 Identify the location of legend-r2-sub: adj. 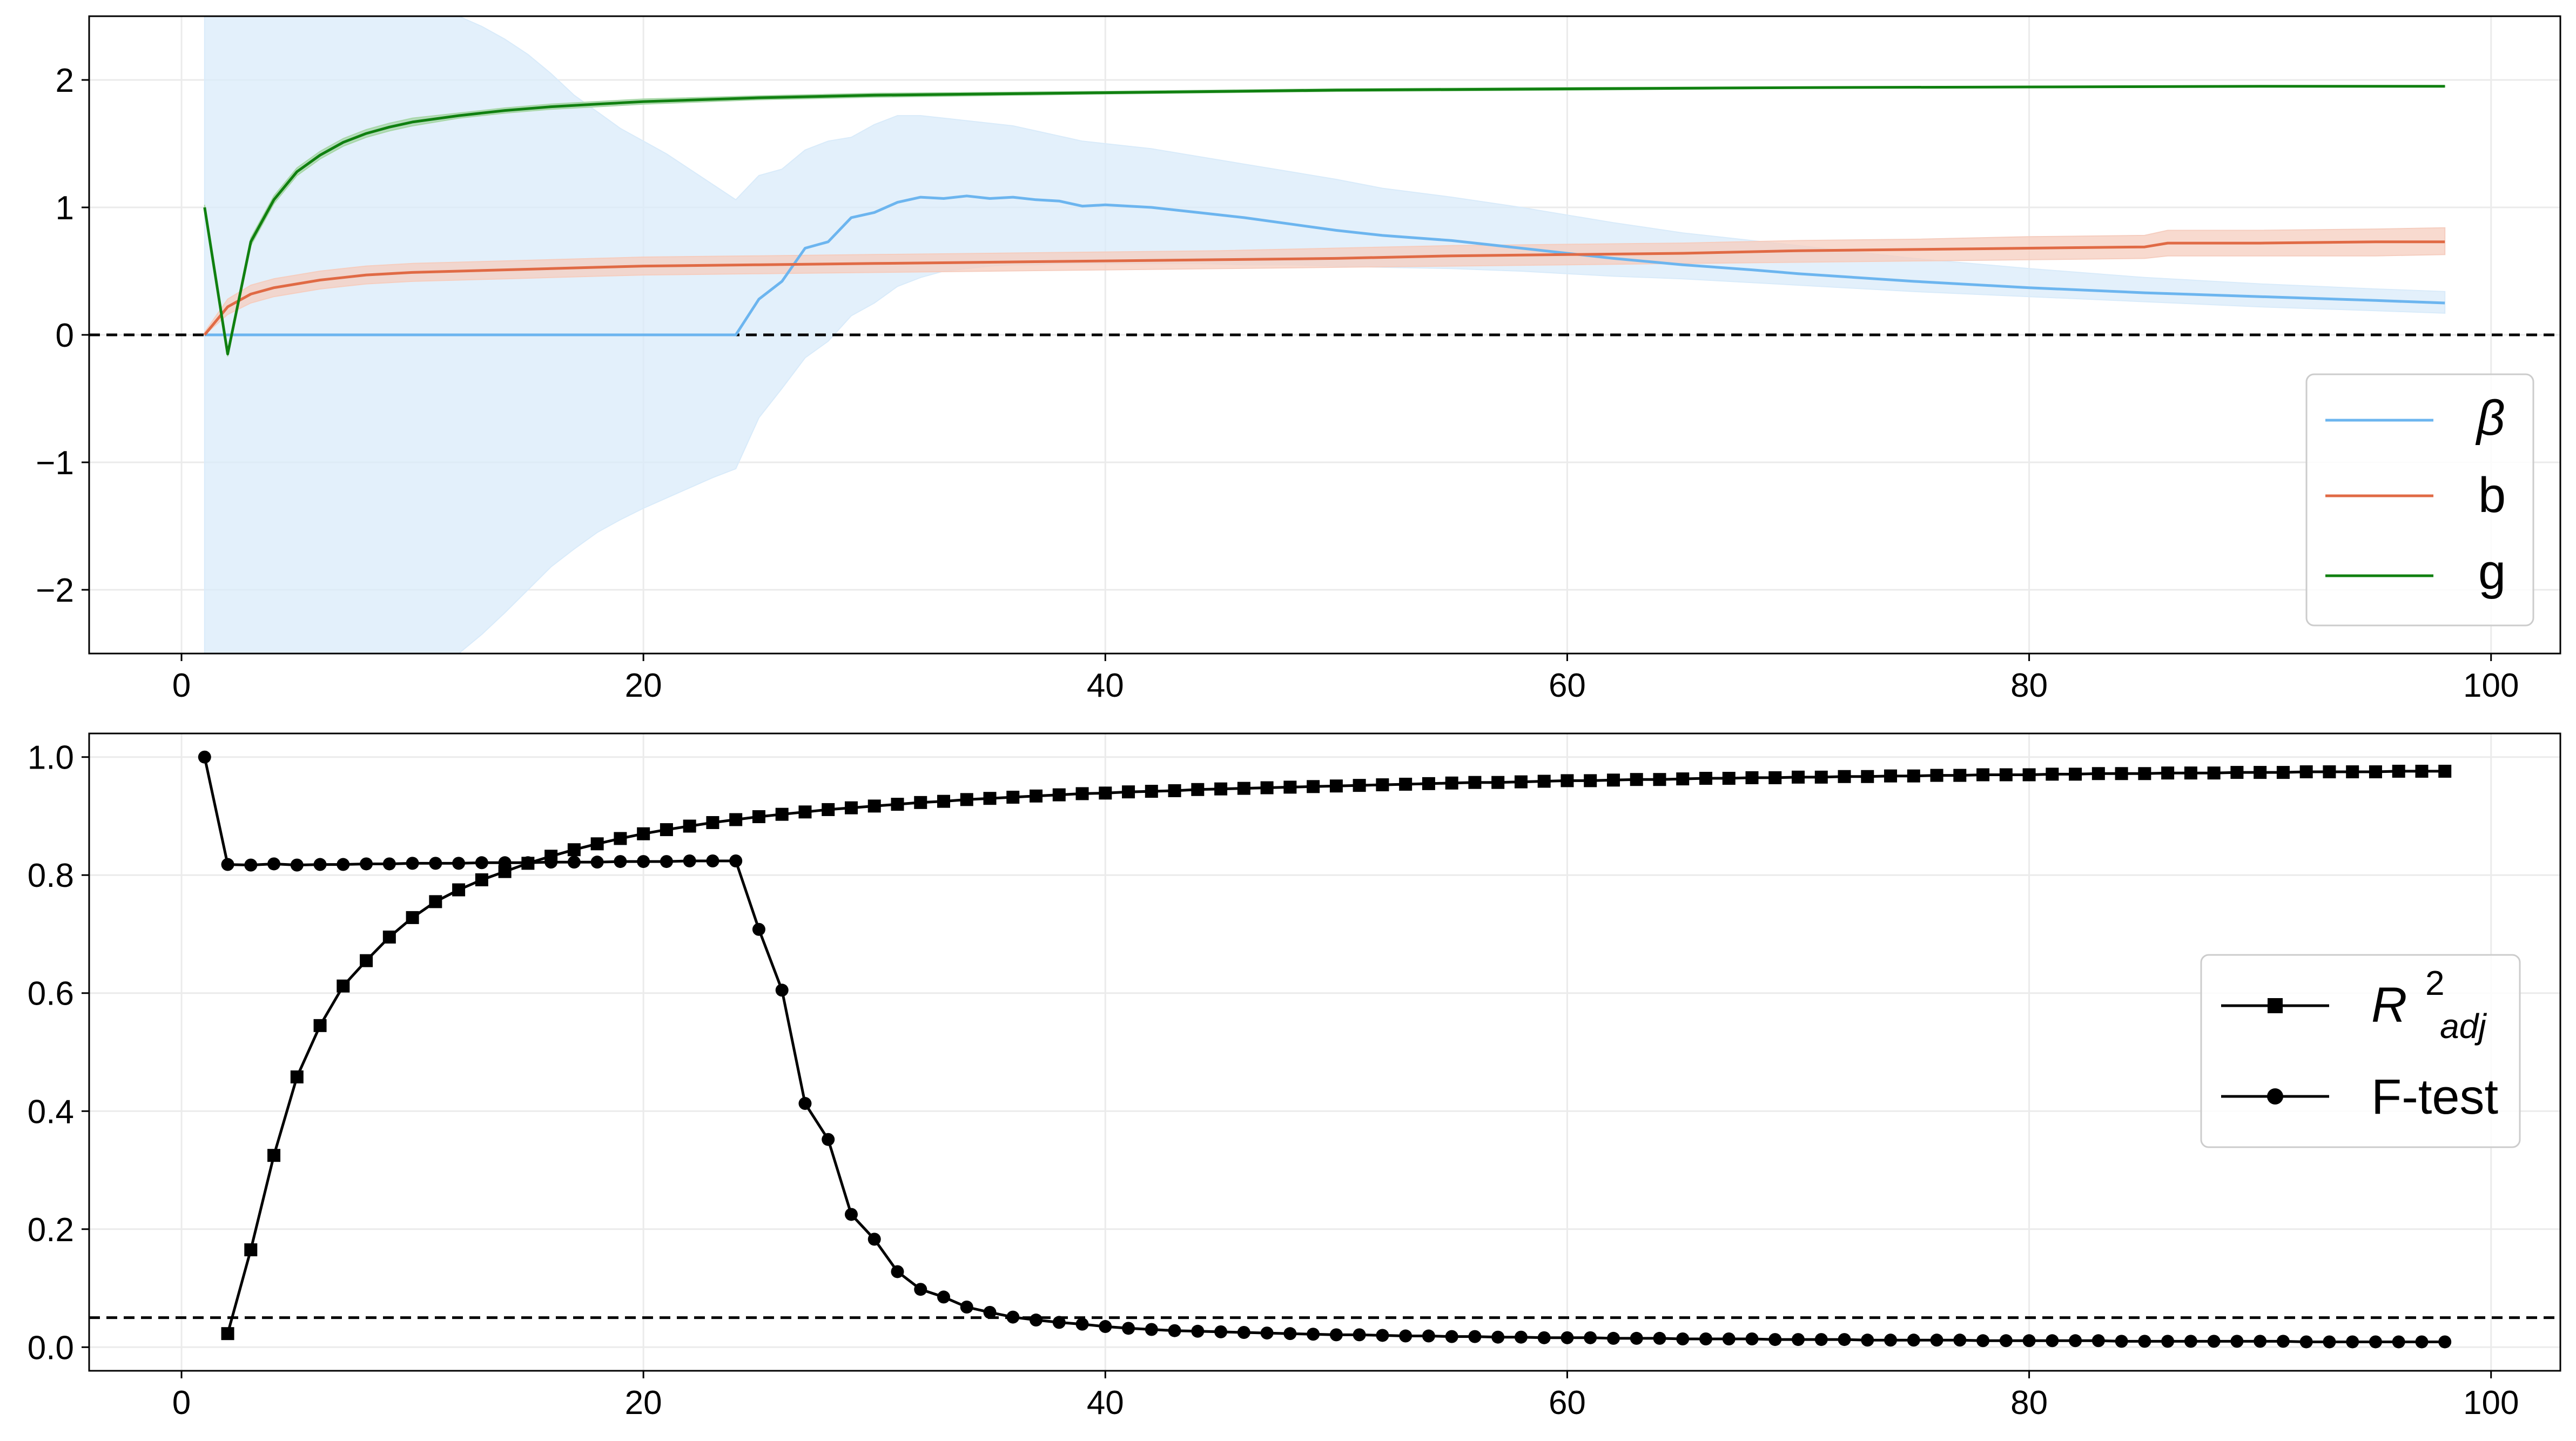
(2463, 1026).